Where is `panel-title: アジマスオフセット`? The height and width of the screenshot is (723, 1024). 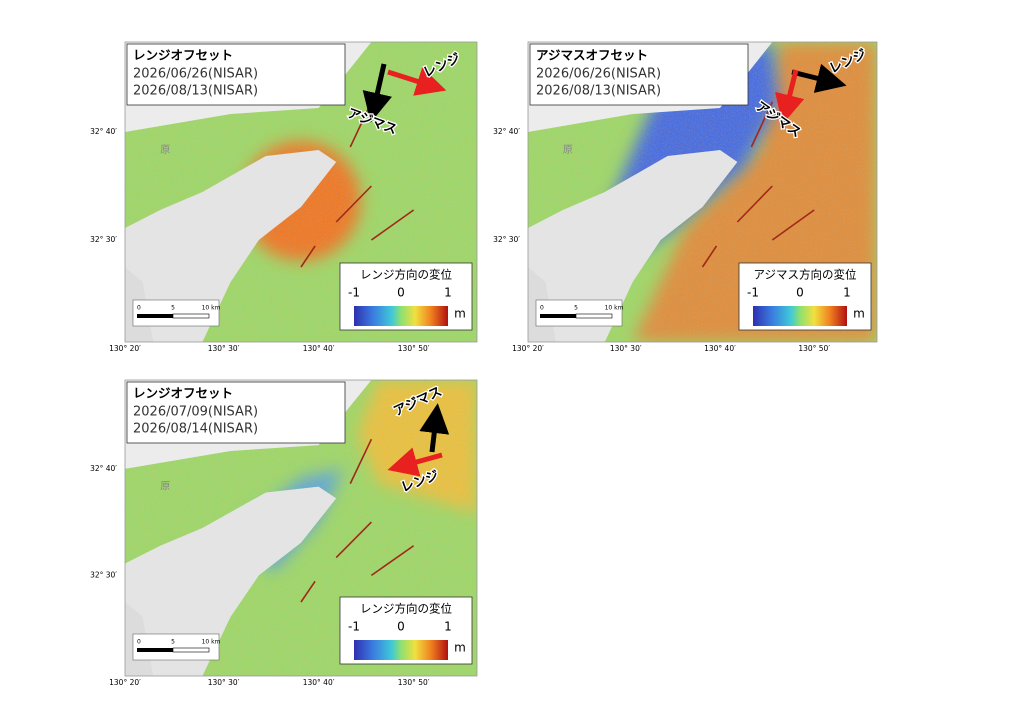
panel-title: アジマスオフセット is located at coordinates (592, 55).